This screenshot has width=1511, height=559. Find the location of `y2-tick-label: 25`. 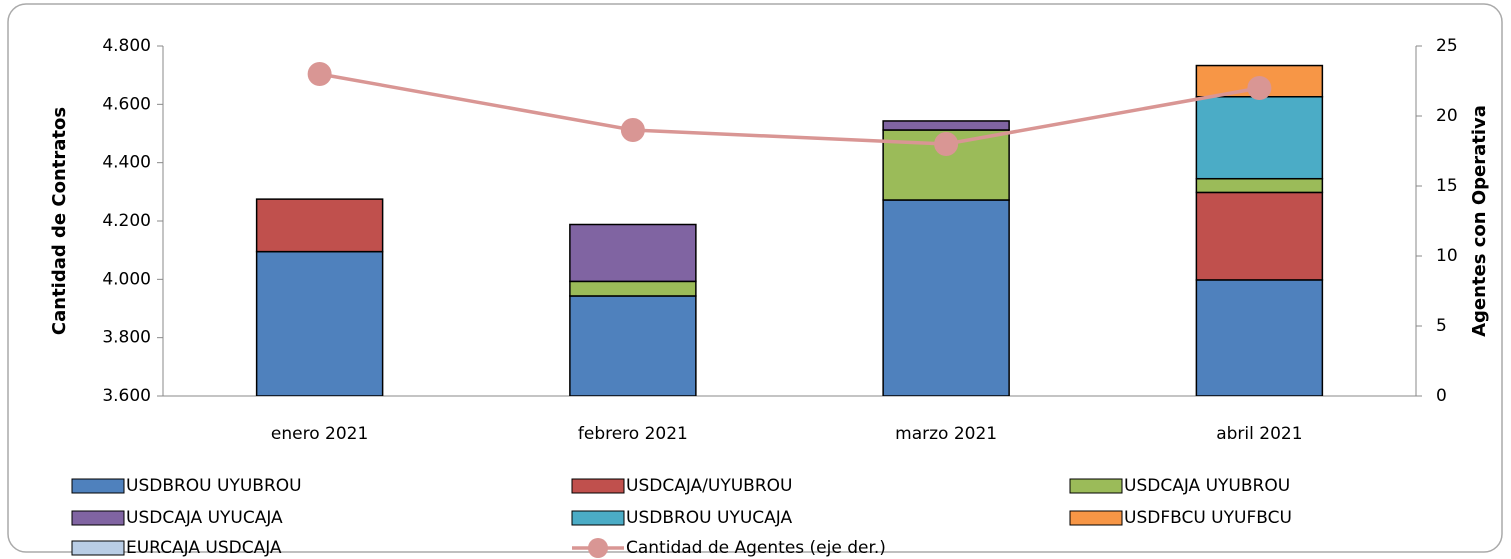

y2-tick-label: 25 is located at coordinates (1447, 46).